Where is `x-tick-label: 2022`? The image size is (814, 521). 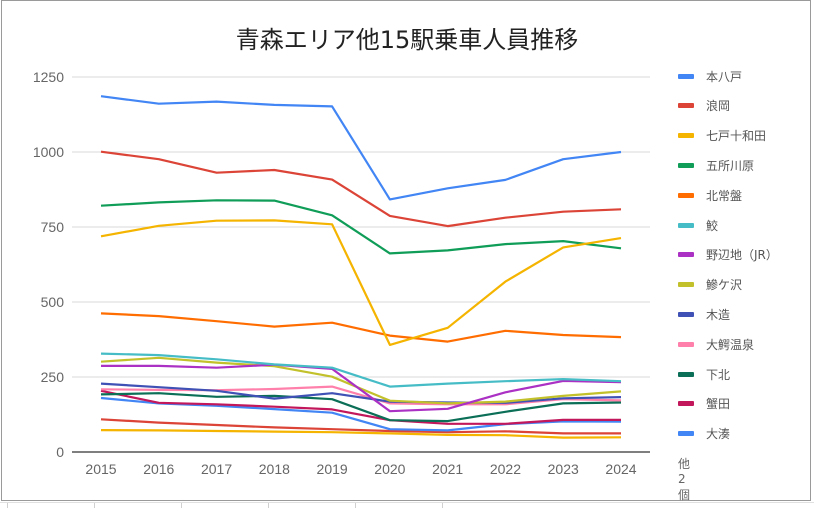
x-tick-label: 2022 is located at coordinates (505, 469).